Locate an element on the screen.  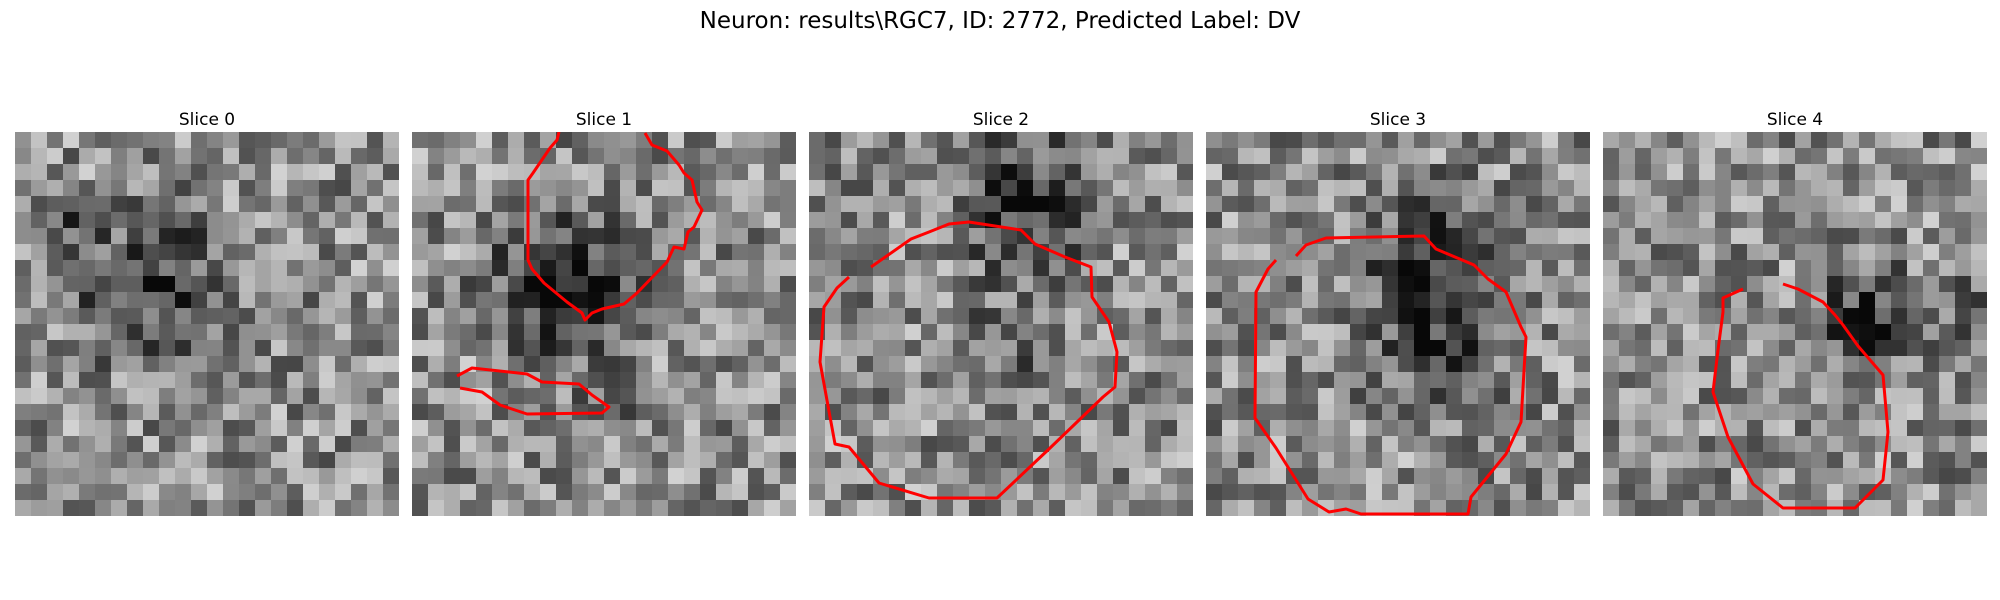
contour-line is located at coordinates (968, 360).